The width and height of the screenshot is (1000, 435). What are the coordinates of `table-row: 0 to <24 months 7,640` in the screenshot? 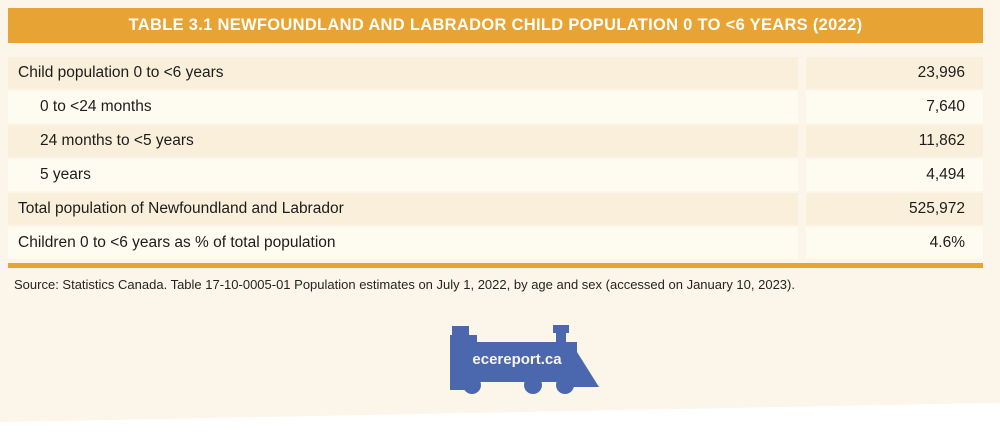 It's located at (495, 107).